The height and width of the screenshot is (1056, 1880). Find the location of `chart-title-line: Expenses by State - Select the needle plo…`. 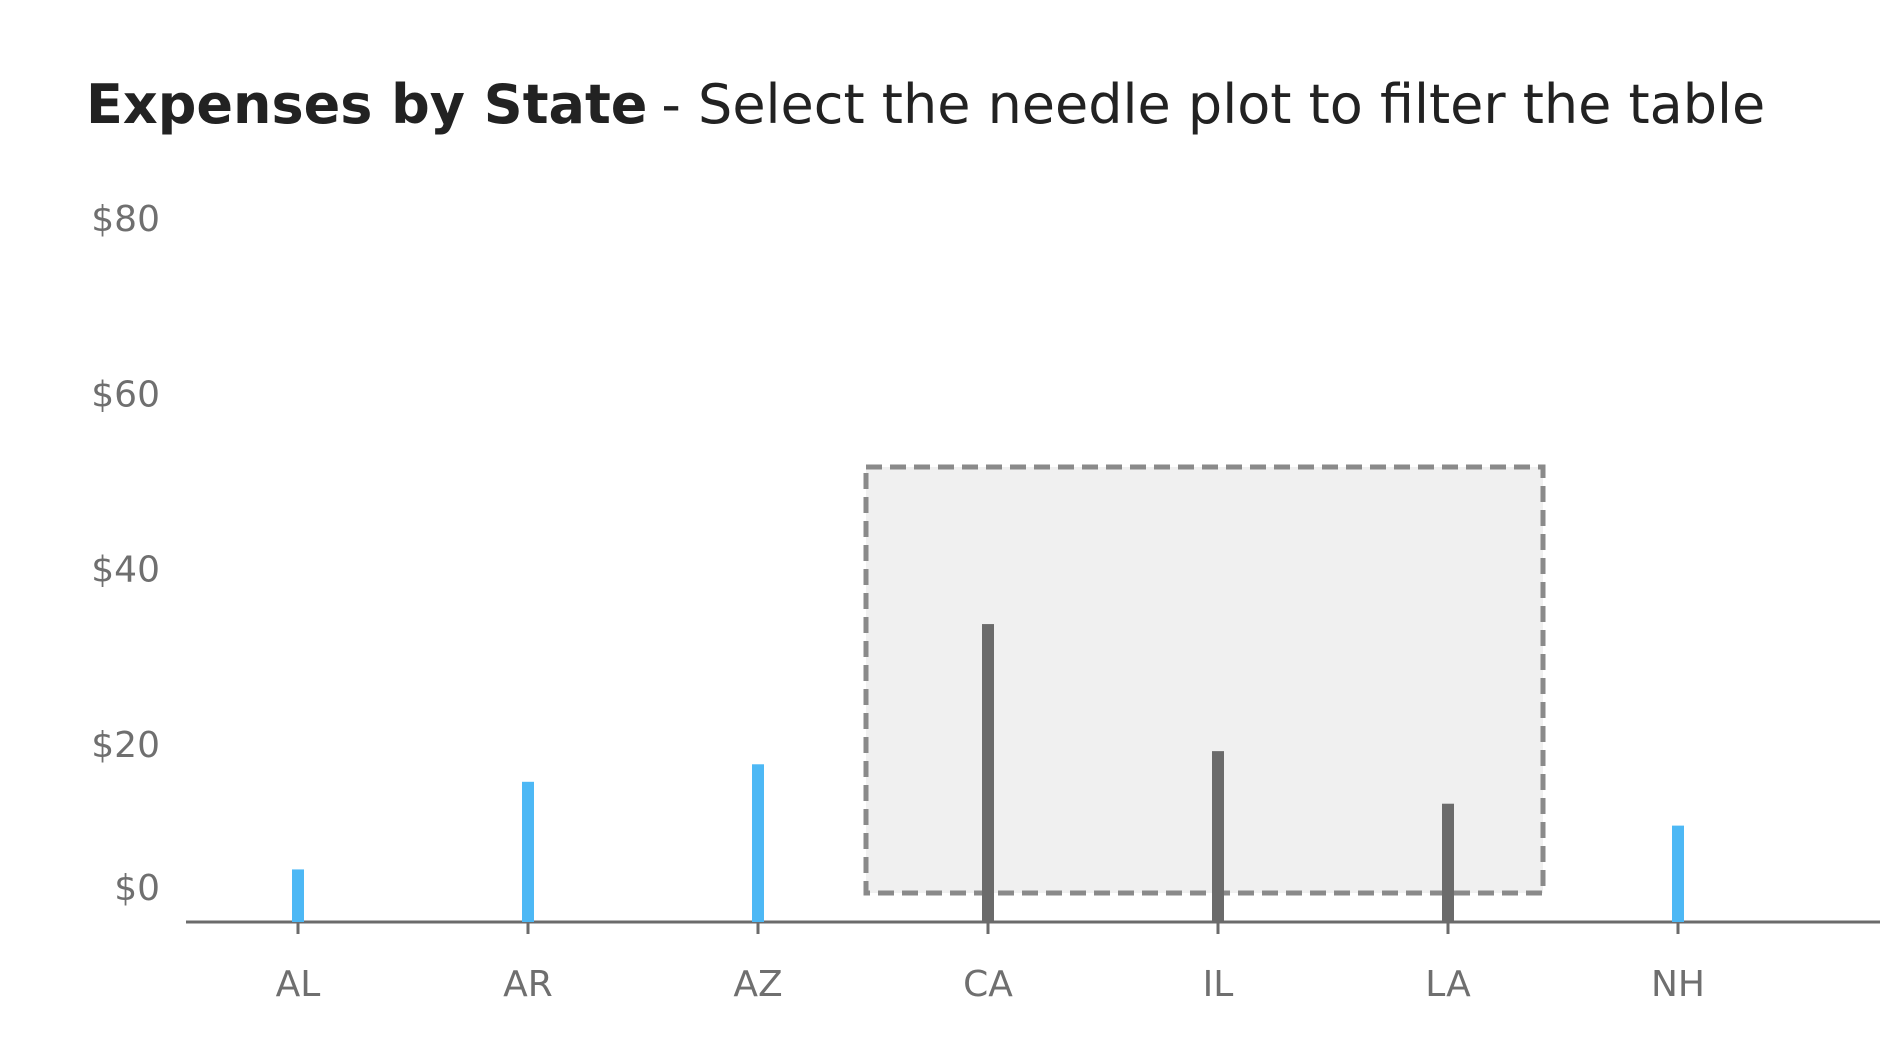

chart-title-line: Expenses by State - Select the needle plo… is located at coordinates (925, 104).